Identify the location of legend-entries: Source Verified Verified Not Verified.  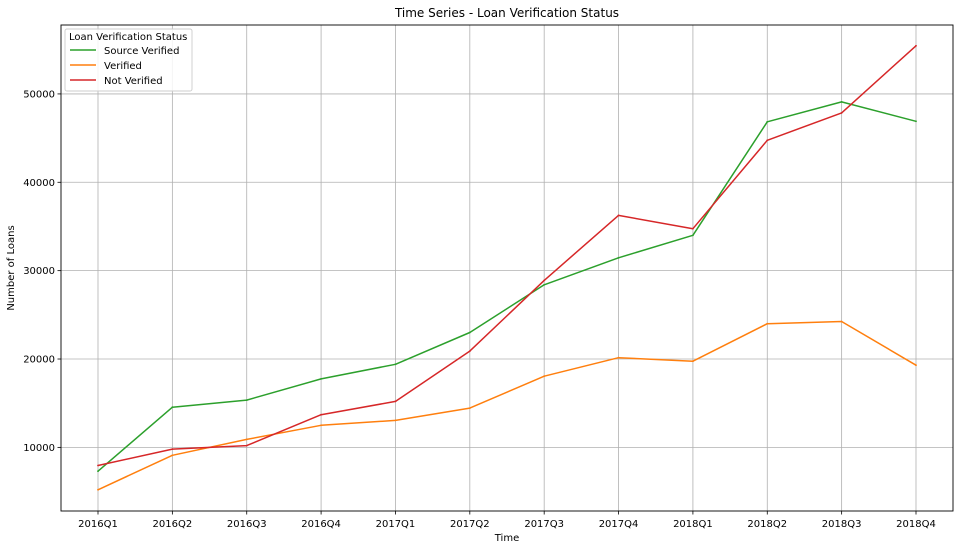
(124, 66).